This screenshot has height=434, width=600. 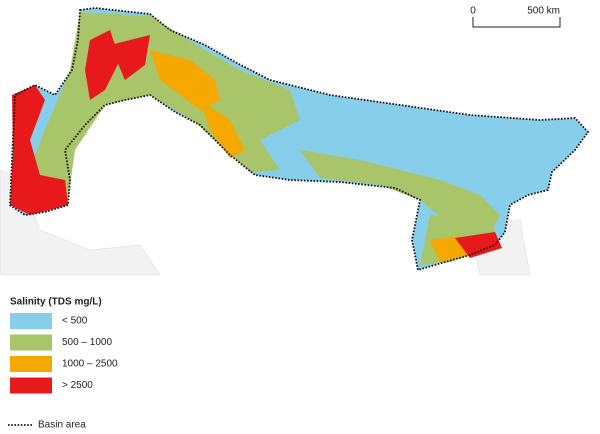 What do you see at coordinates (56, 302) in the screenshot?
I see `legend-title: Salinity (TDS mg/L)` at bounding box center [56, 302].